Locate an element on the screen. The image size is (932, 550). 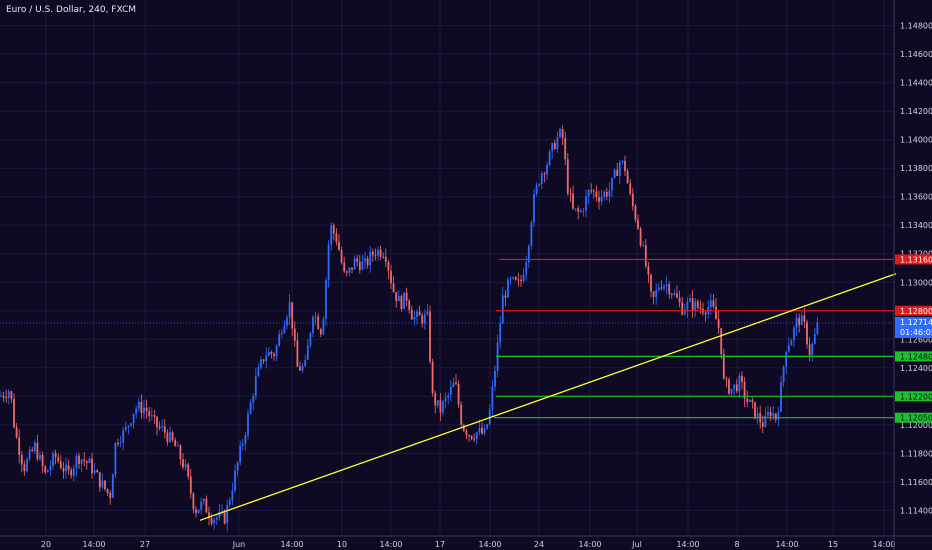
y-tick-label: 1.14600 is located at coordinates (916, 54).